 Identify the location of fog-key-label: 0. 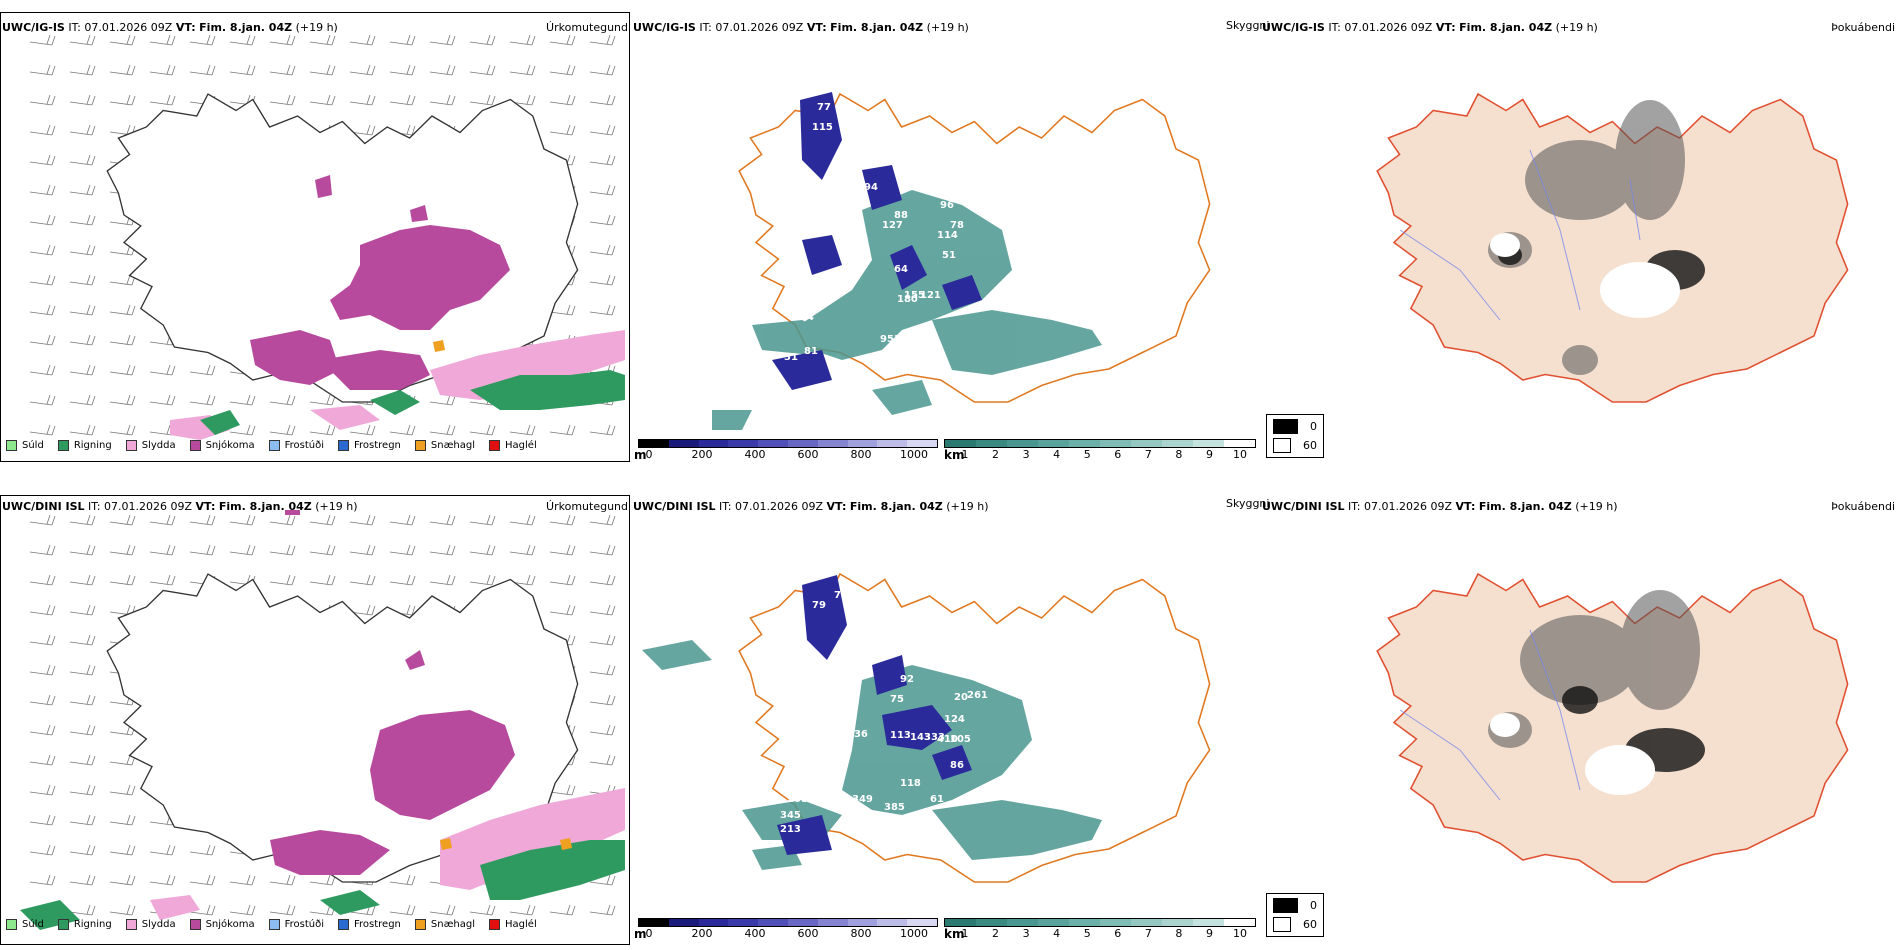
(1313, 426).